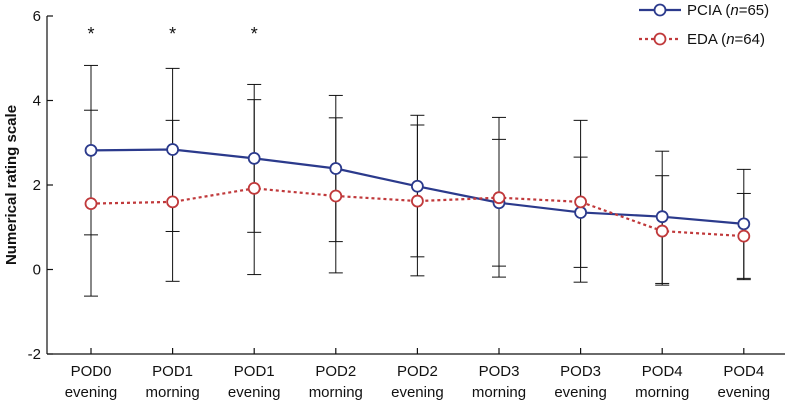 The height and width of the screenshot is (402, 787). What do you see at coordinates (37, 16) in the screenshot?
I see `y-tick-label: 6` at bounding box center [37, 16].